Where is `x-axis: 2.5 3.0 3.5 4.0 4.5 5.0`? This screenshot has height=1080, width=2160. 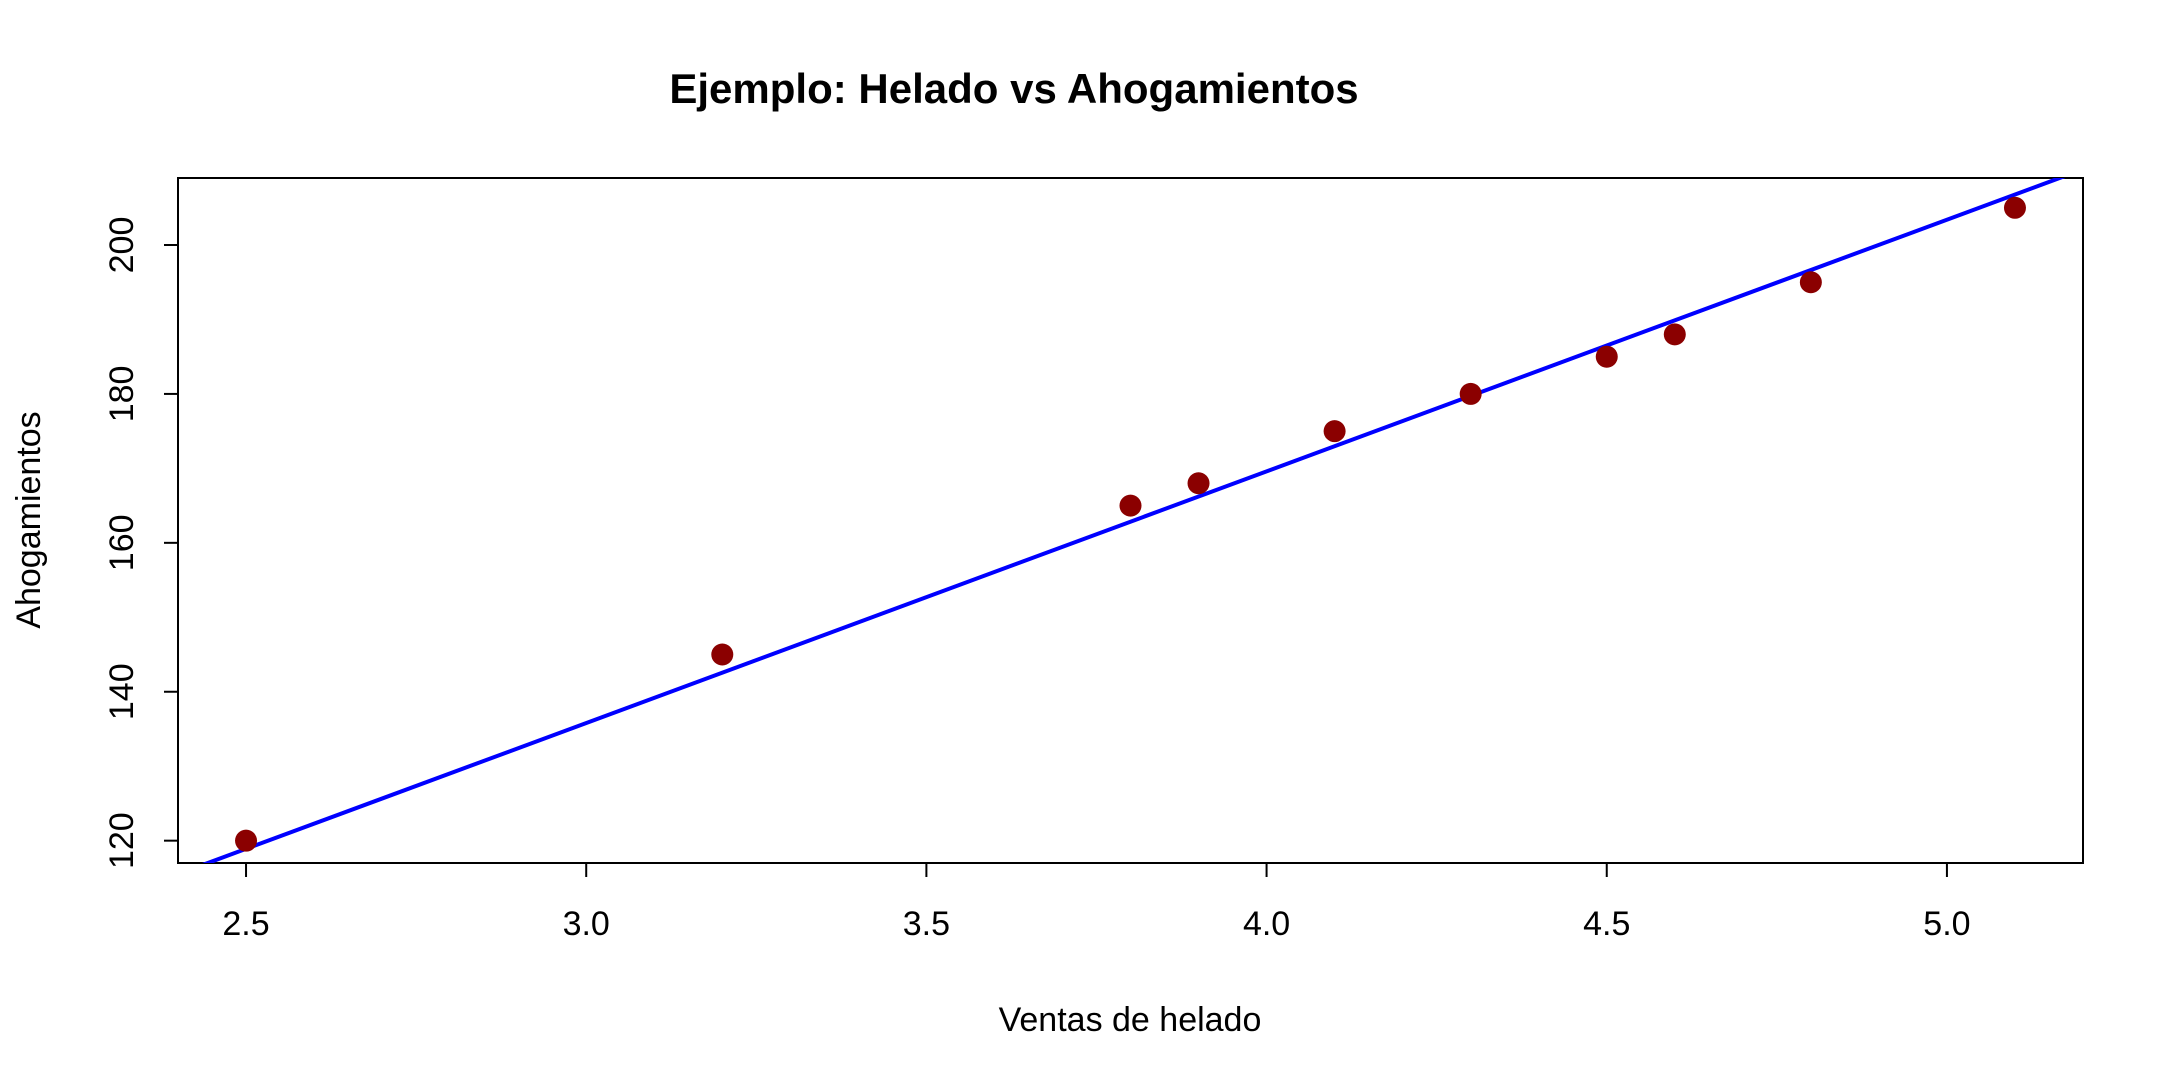
x-axis: 2.5 3.0 3.5 4.0 4.5 5.0 is located at coordinates (1096, 902).